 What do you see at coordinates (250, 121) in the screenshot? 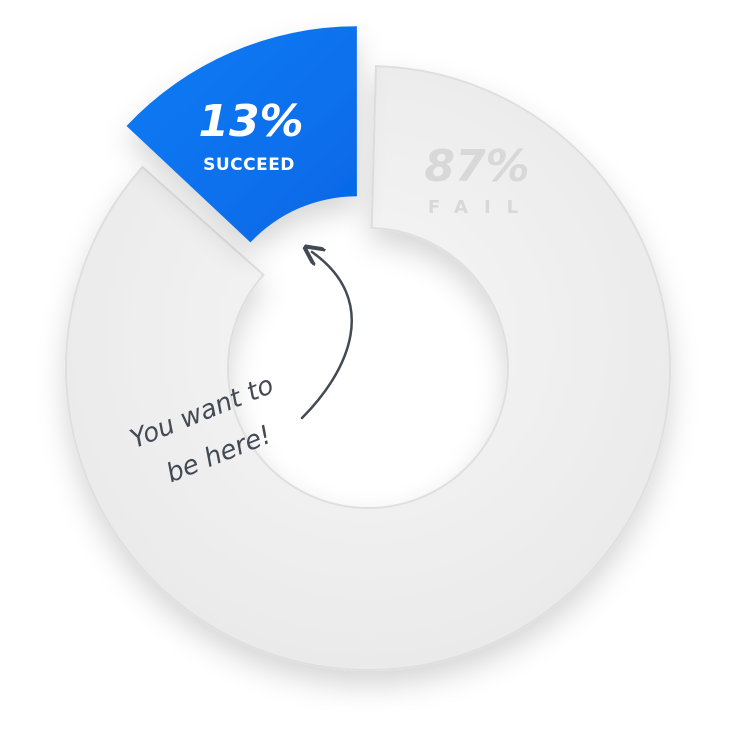
I see `succeed-percent-label: 13%` at bounding box center [250, 121].